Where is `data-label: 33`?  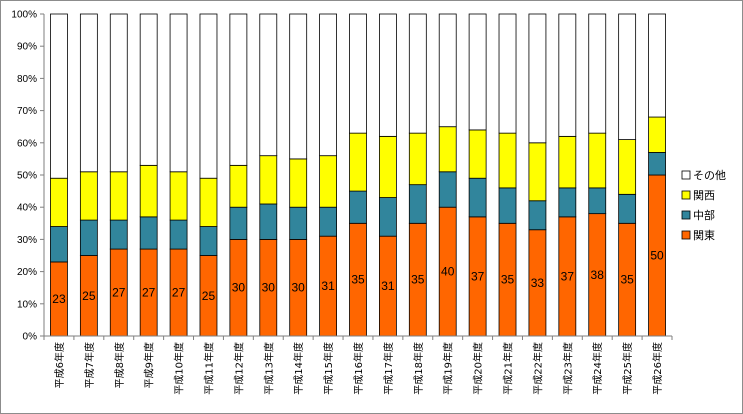 data-label: 33 is located at coordinates (538, 283).